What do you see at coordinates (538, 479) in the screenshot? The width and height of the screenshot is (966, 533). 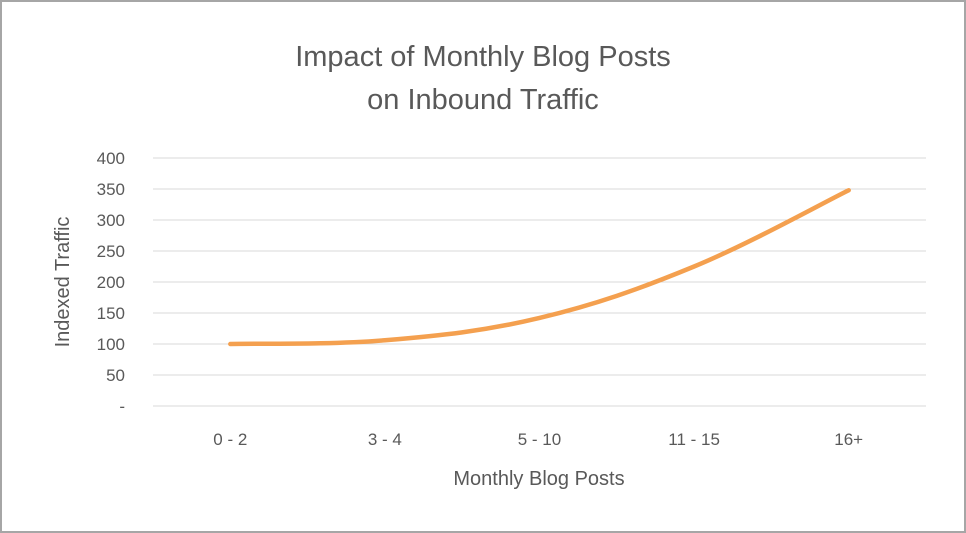 I see `x-axis-label: Monthly Blog Posts` at bounding box center [538, 479].